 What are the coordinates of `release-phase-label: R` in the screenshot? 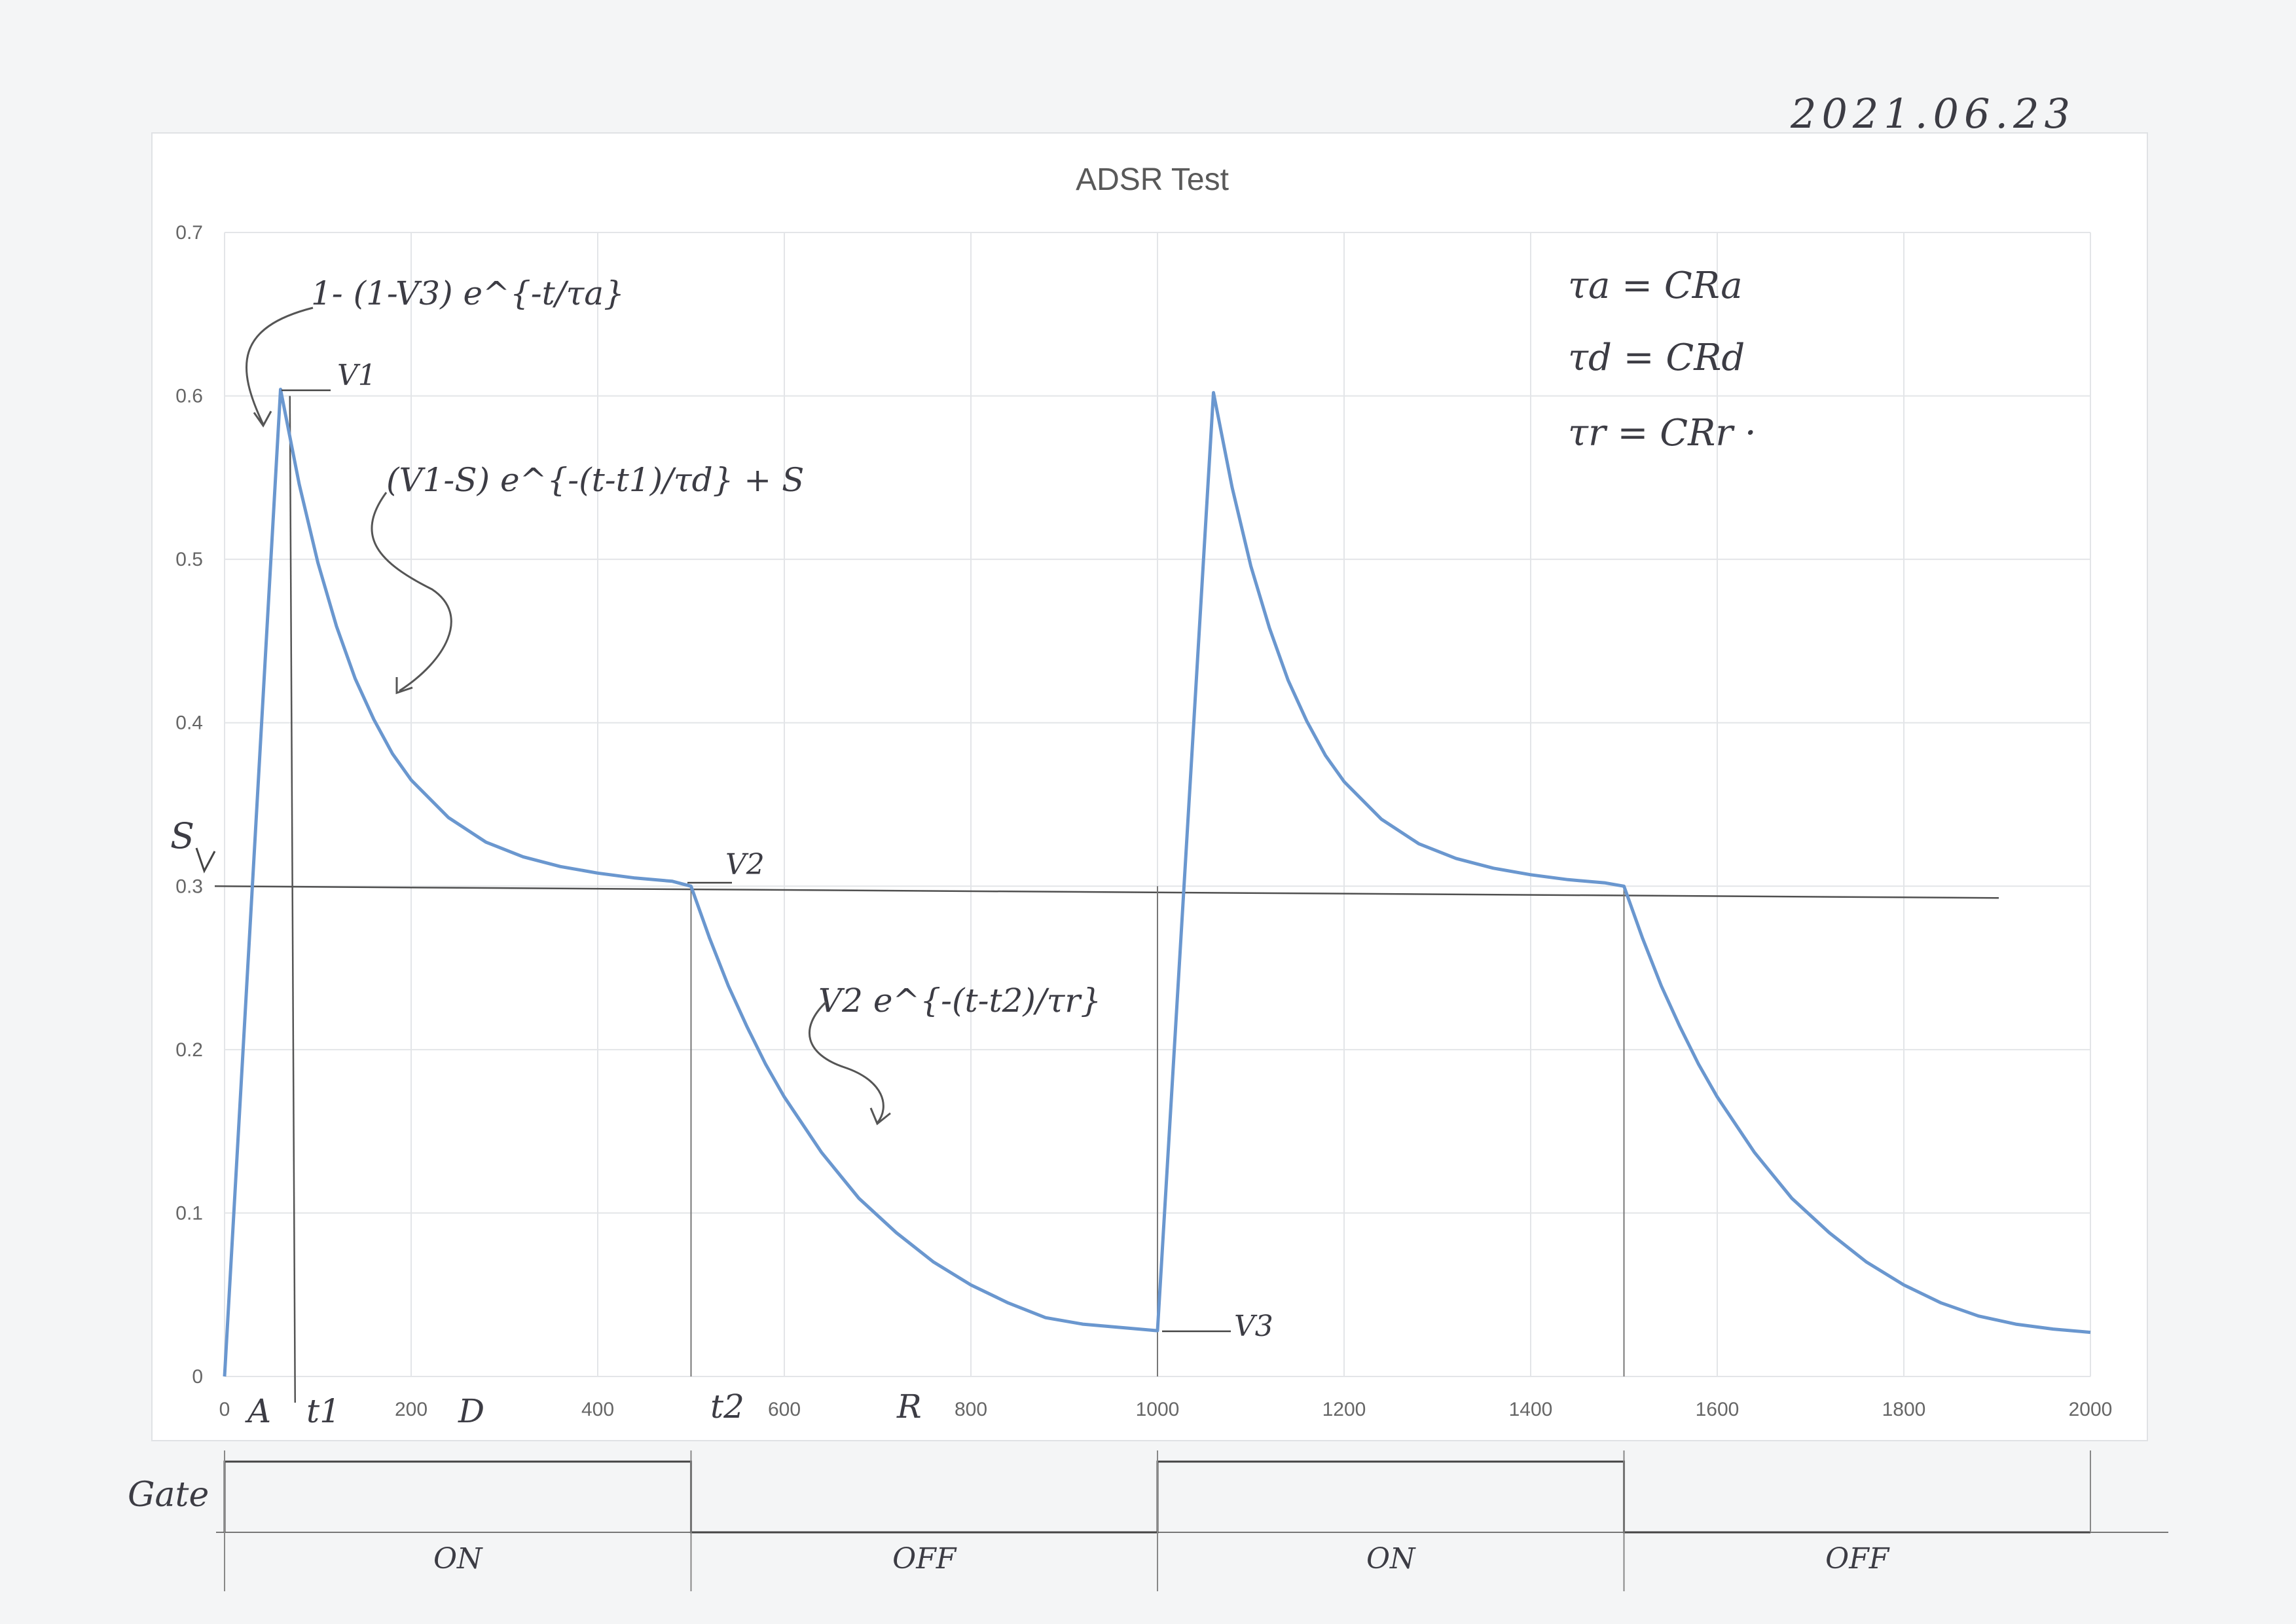 It's located at (909, 1407).